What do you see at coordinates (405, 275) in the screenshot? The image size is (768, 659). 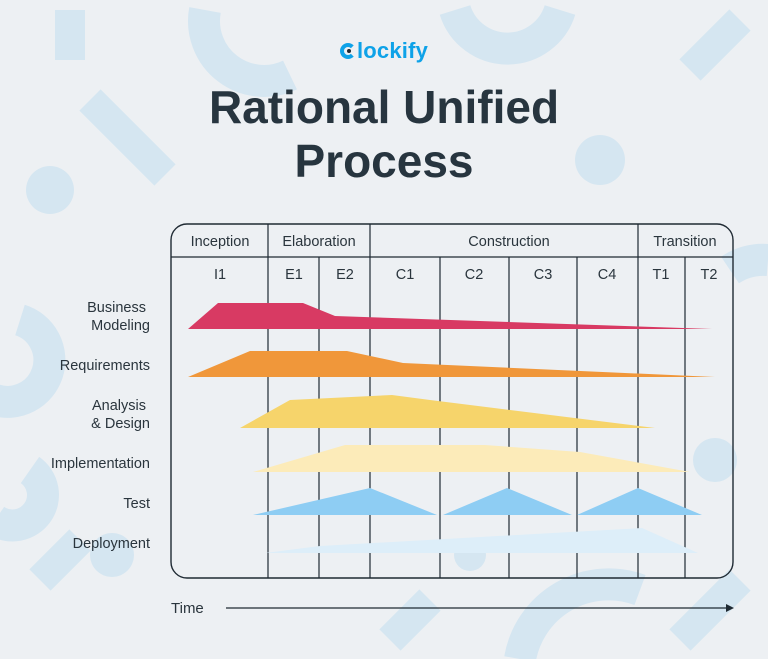 I see `iteration-label-c1: C1` at bounding box center [405, 275].